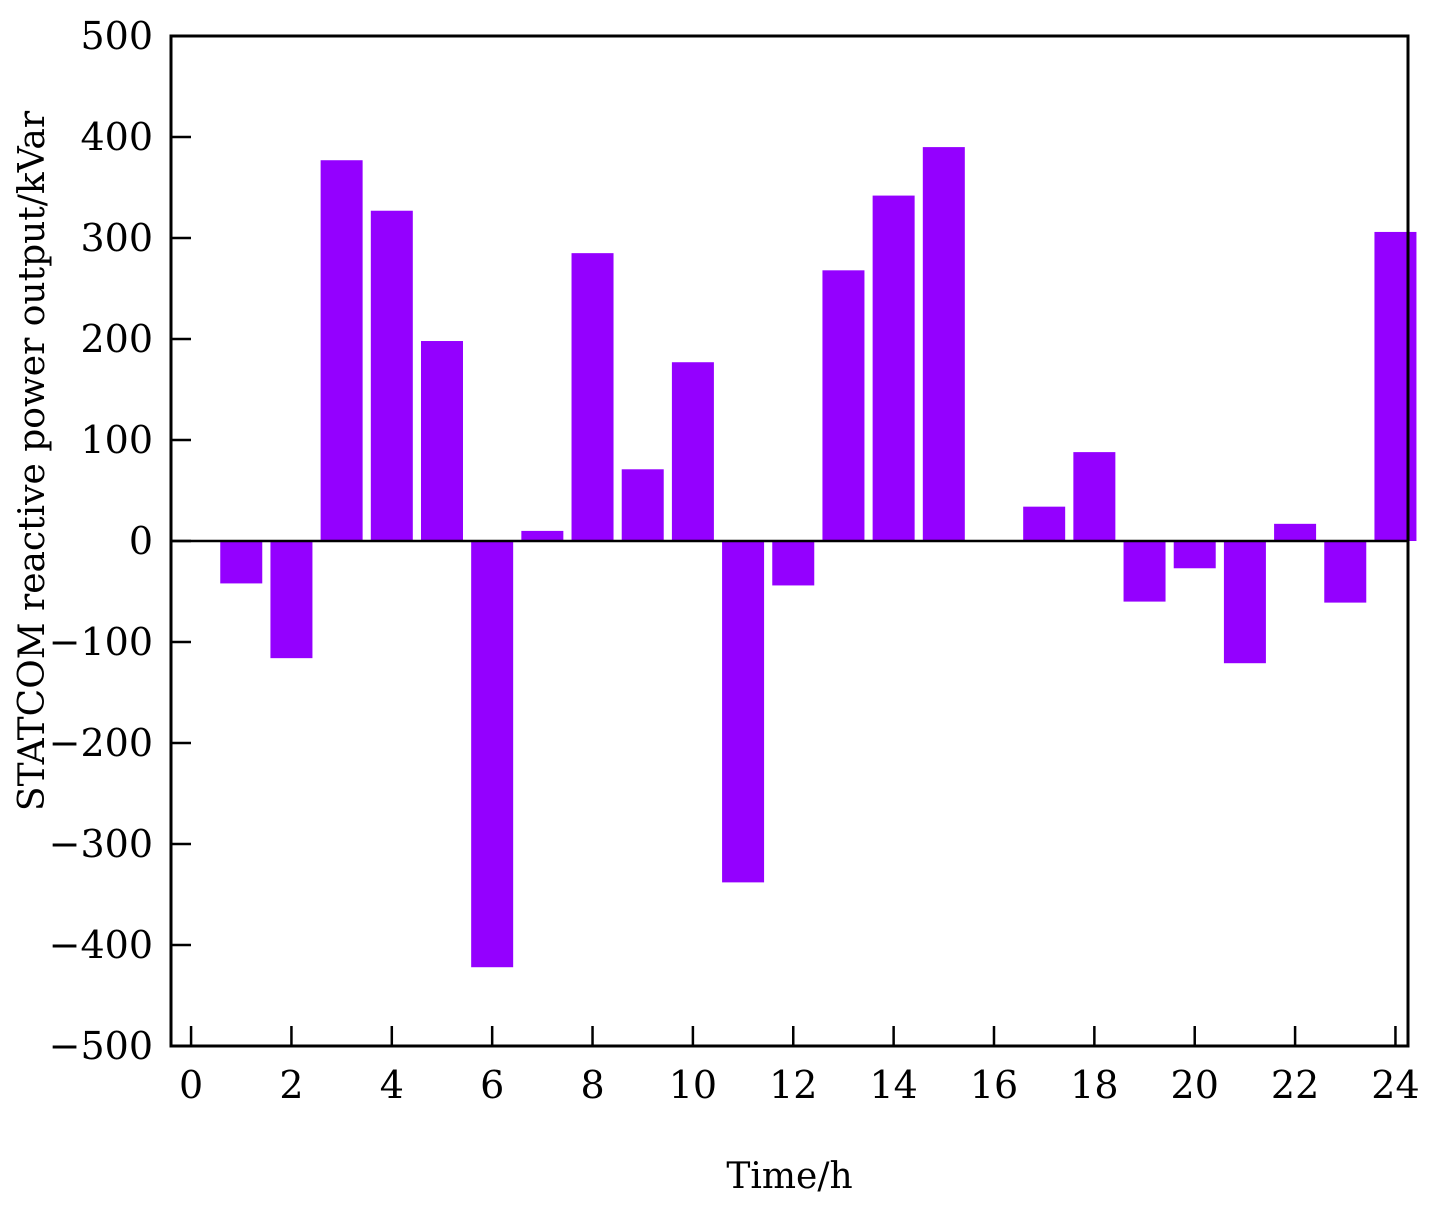 The width and height of the screenshot is (1430, 1214). I want to click on x-tick-label-0: 0, so click(191, 1085).